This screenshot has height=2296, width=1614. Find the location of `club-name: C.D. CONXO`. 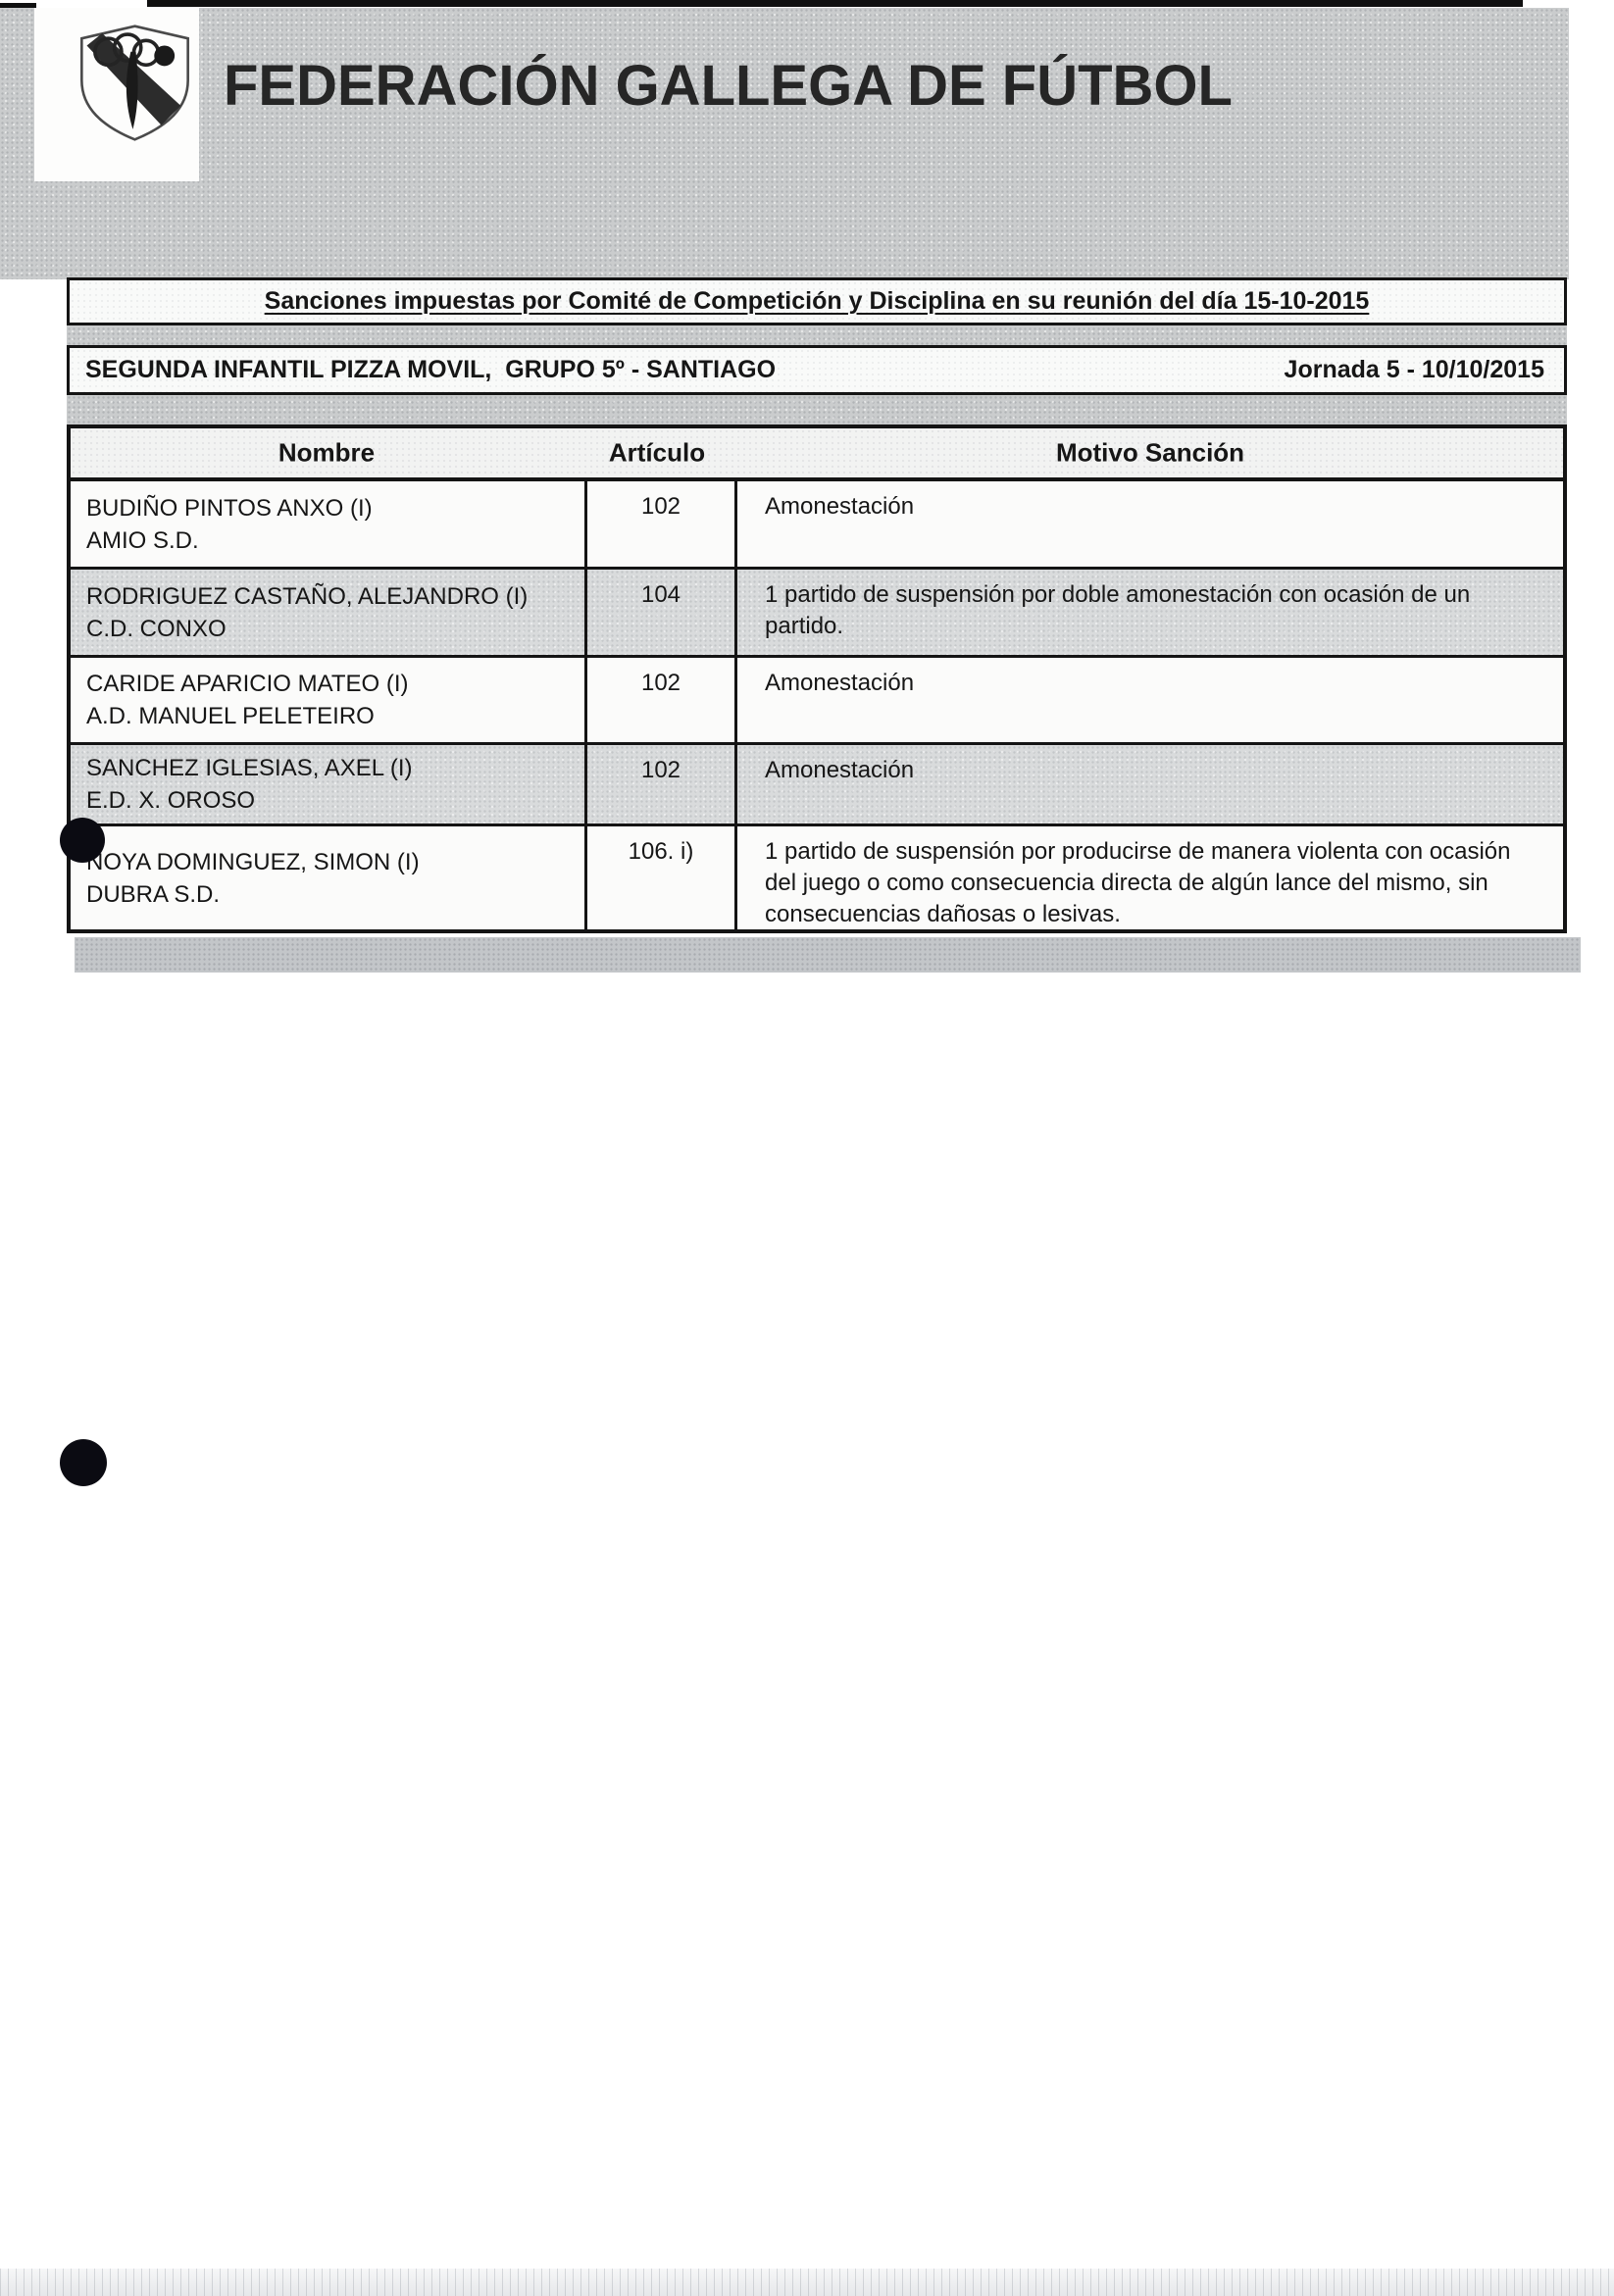

club-name: C.D. CONXO is located at coordinates (156, 628).